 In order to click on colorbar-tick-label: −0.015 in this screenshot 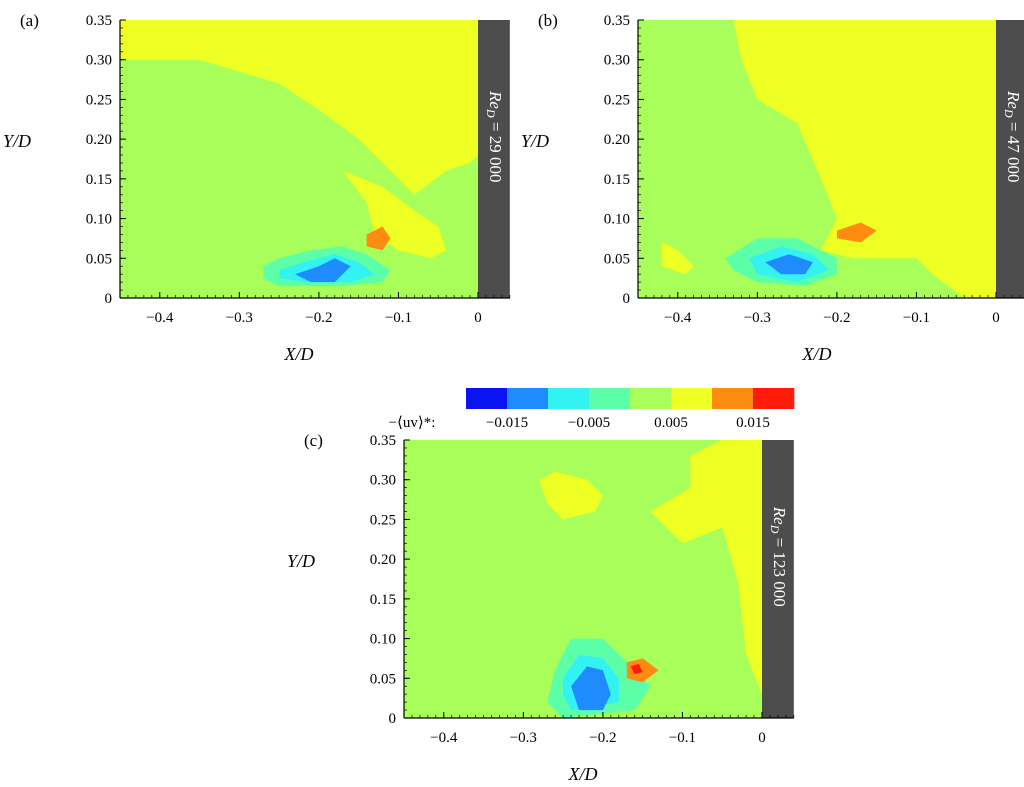, I will do `click(507, 423)`.